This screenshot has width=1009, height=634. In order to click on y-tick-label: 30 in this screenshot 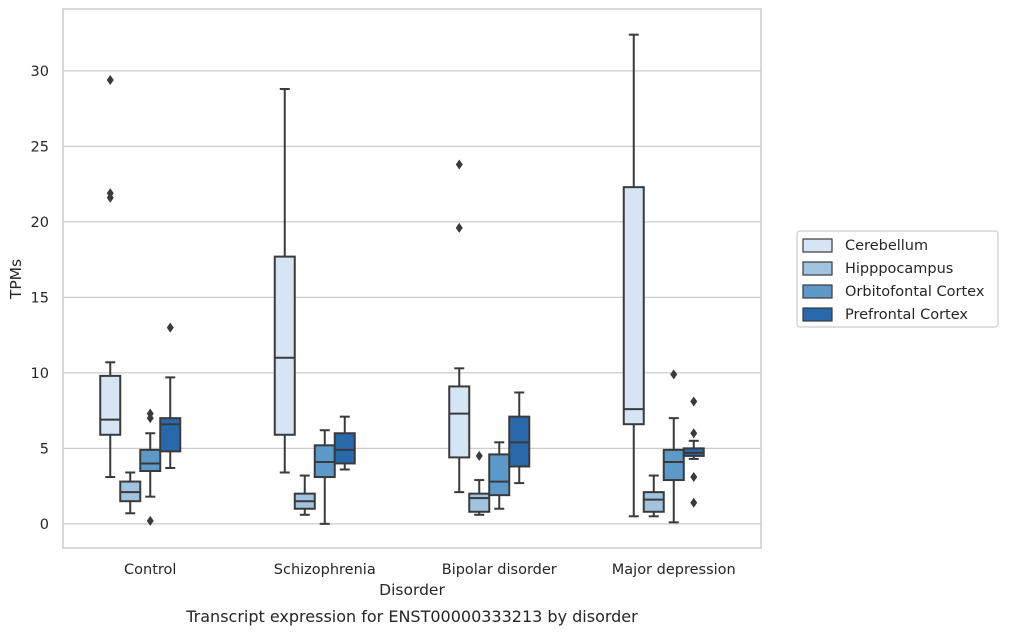, I will do `click(40, 72)`.